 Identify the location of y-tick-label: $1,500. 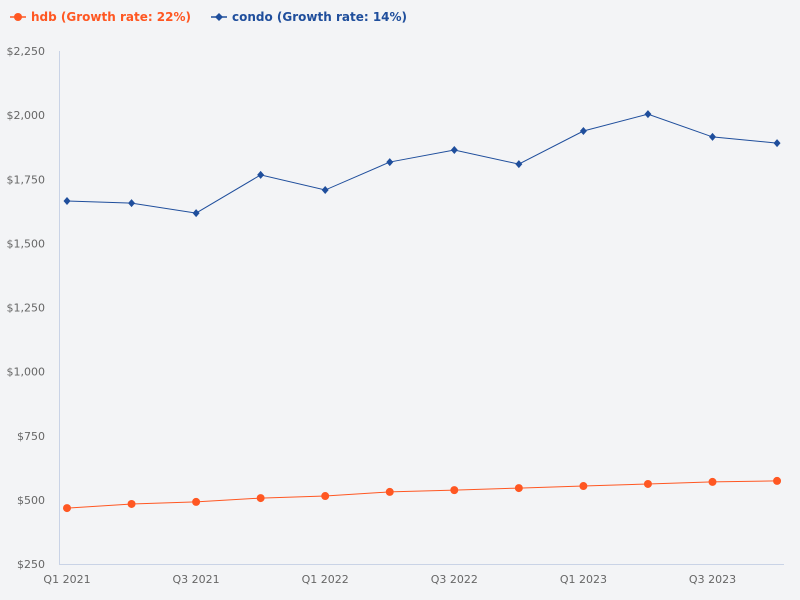
(26, 243).